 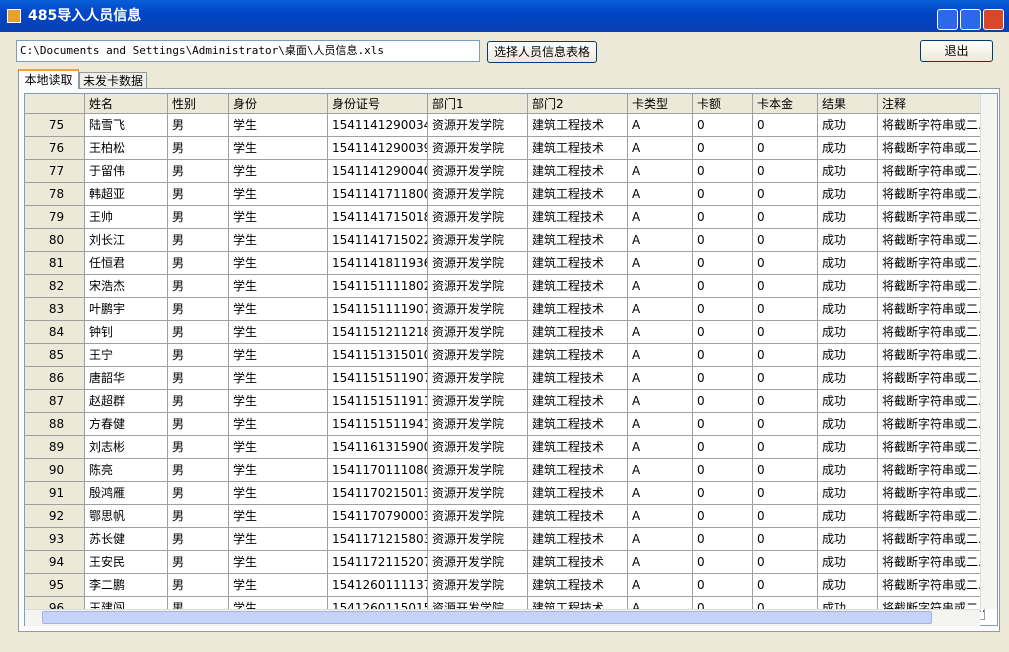 I want to click on table-cell: 李二鹏, so click(x=126, y=585).